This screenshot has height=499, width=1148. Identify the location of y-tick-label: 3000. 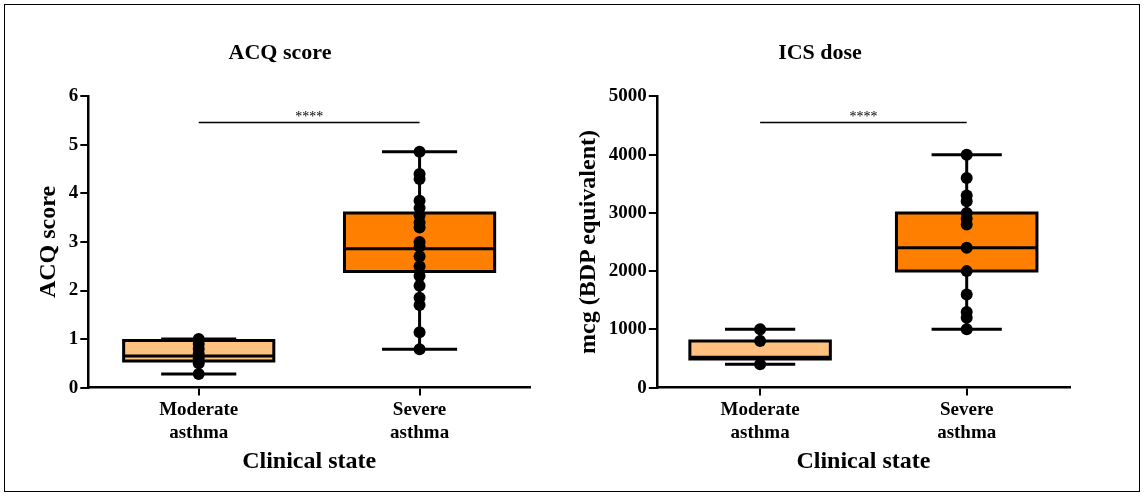
(627, 211).